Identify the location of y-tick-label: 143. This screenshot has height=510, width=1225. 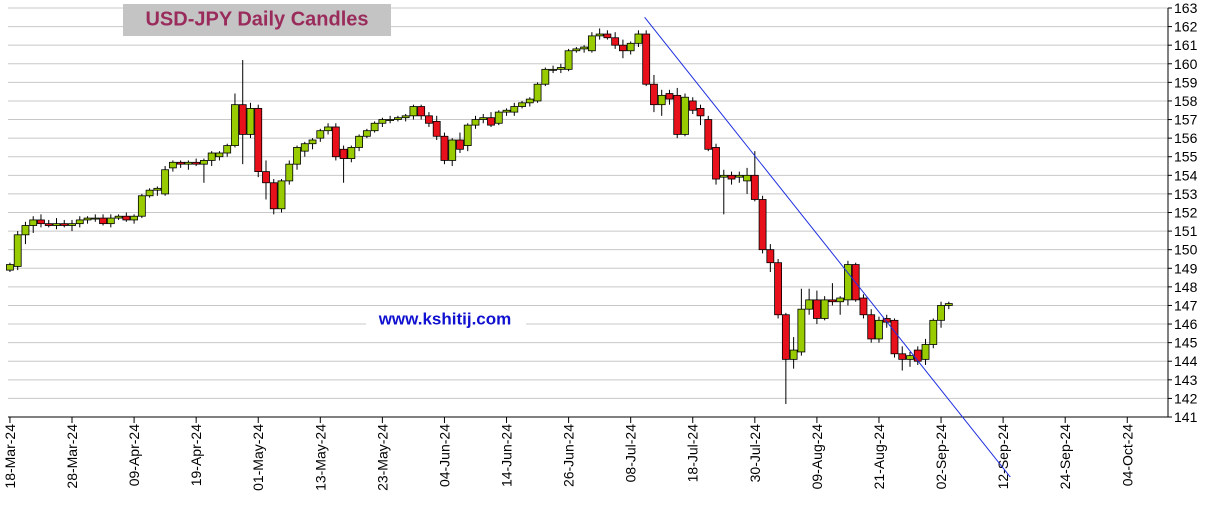
(1186, 380).